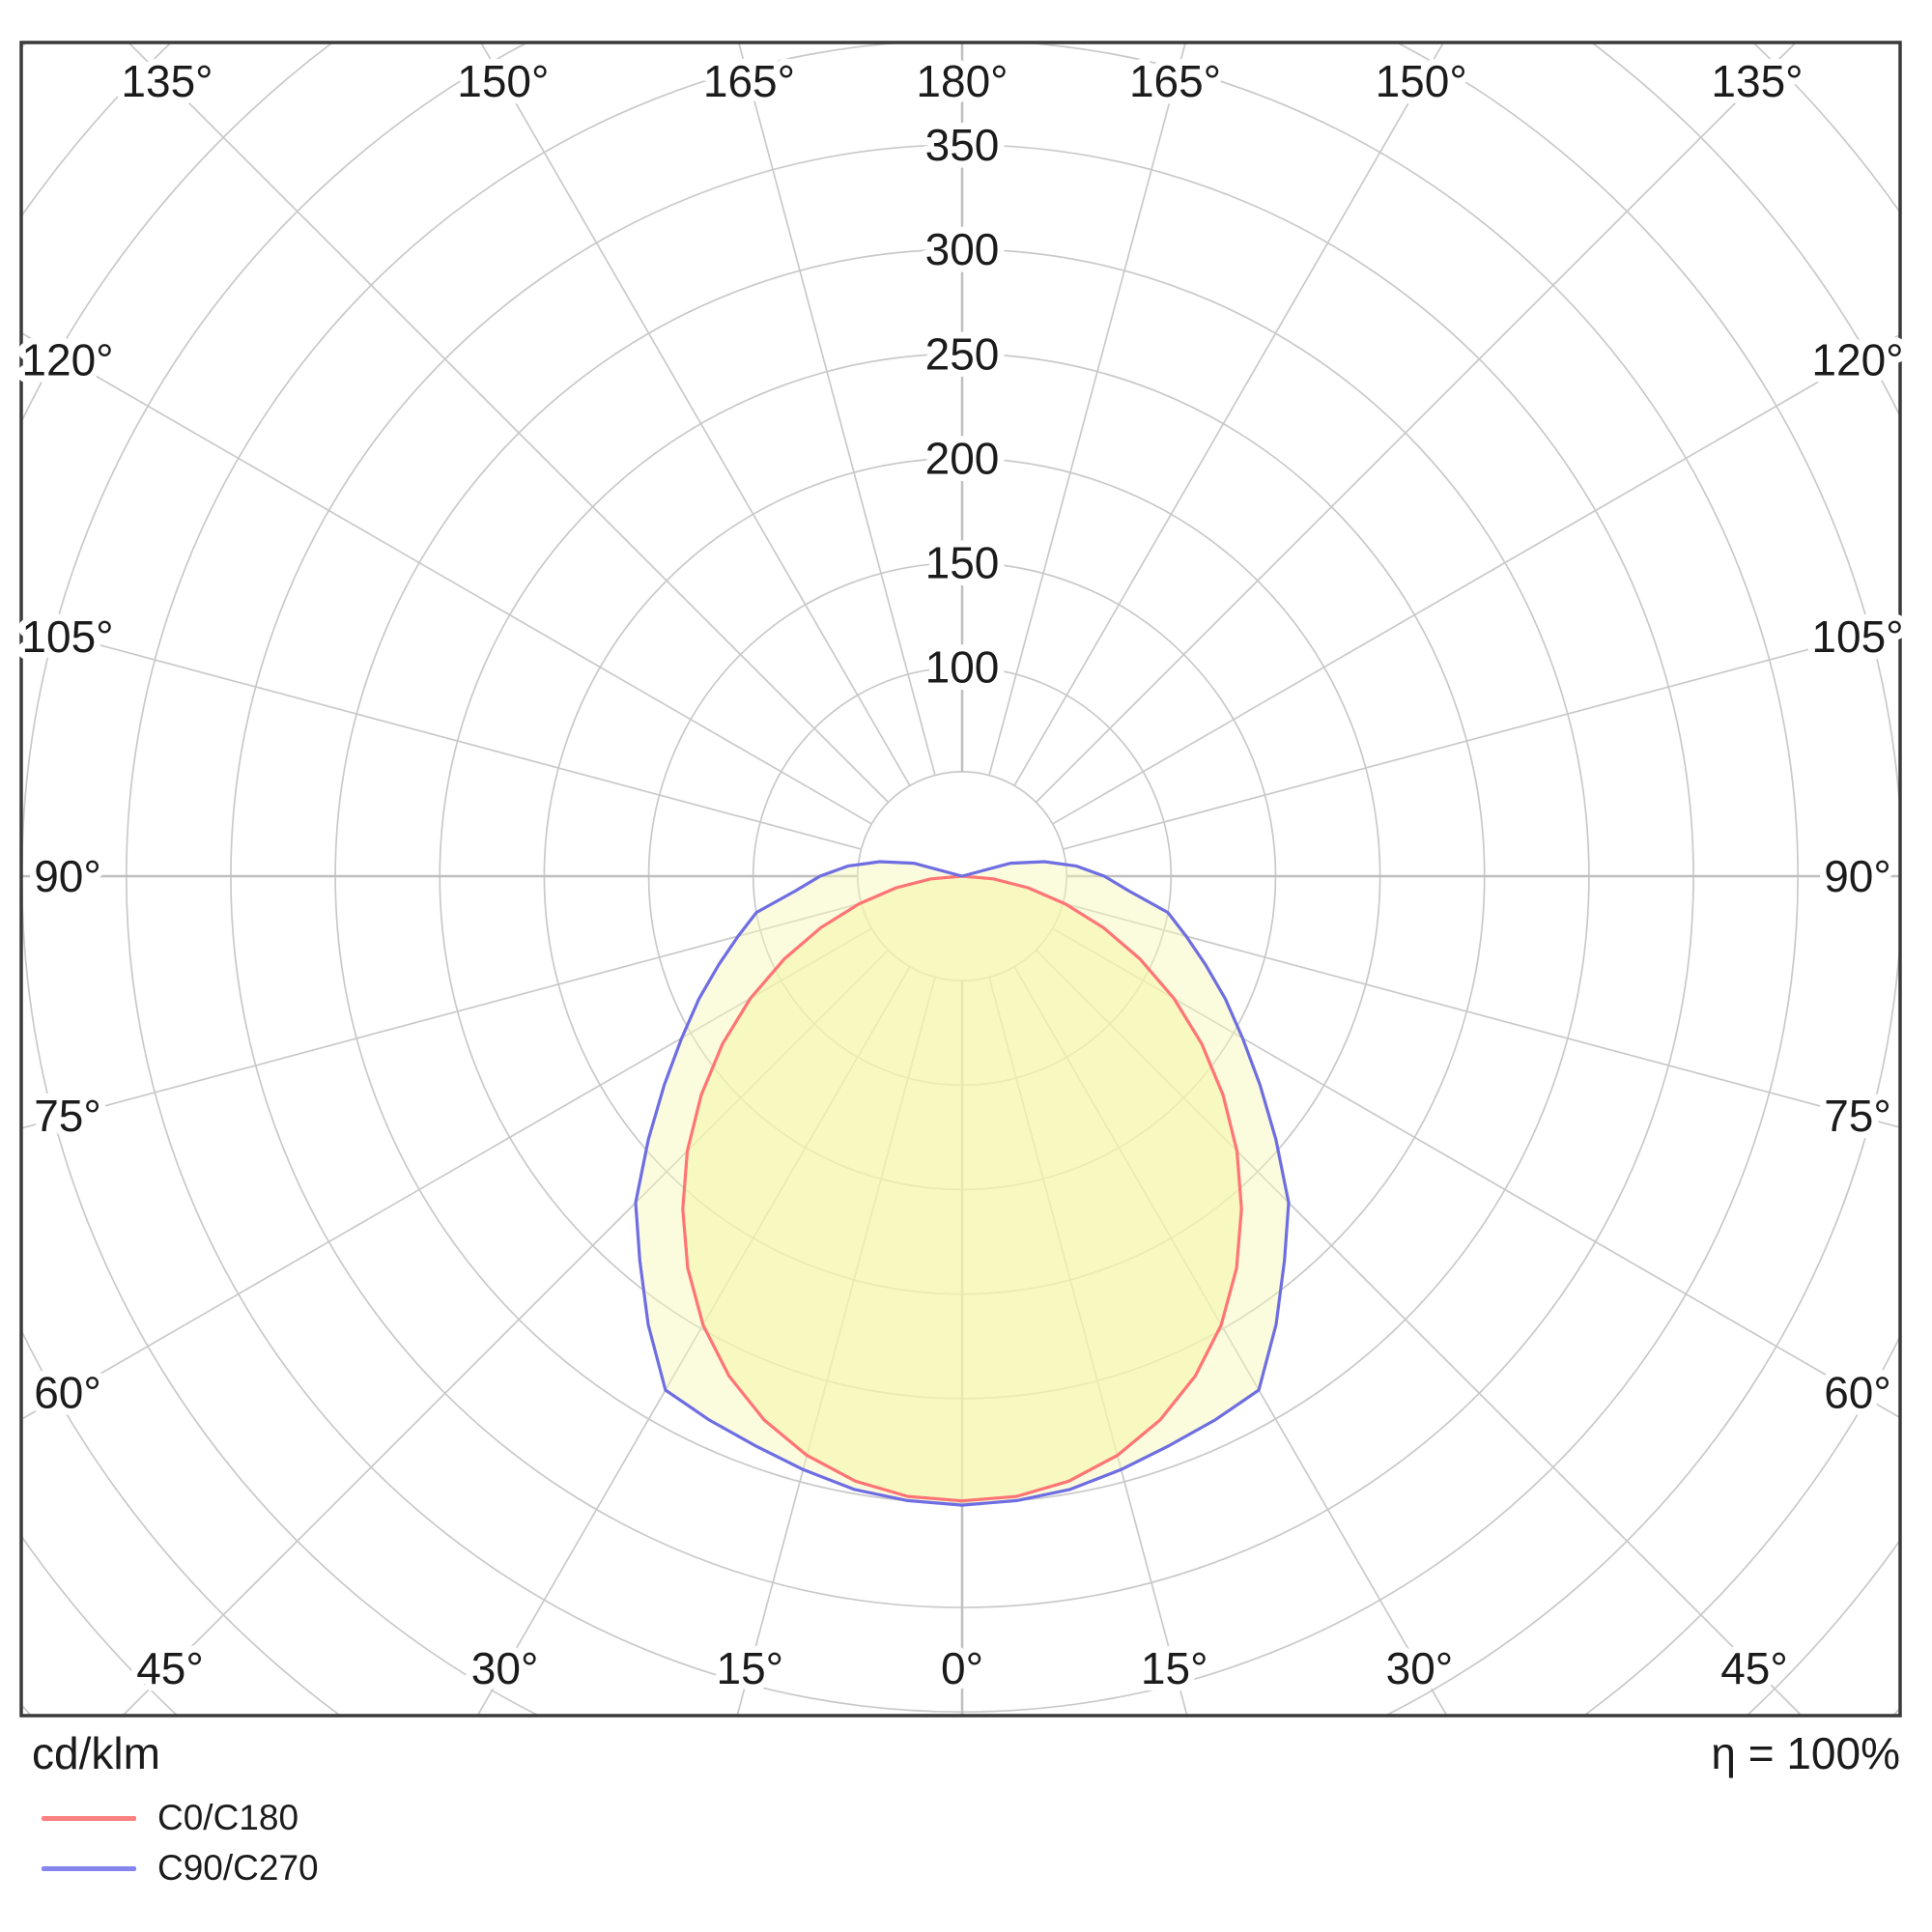 This screenshot has height=1932, width=1932. Describe the element at coordinates (962, 563) in the screenshot. I see `radius-tick-label: 150` at that location.